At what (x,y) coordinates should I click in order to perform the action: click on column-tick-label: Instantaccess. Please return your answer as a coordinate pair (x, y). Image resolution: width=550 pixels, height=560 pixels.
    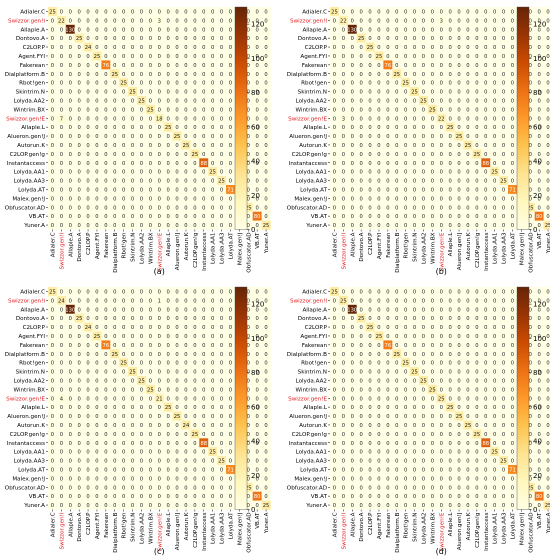
    Looking at the image, I should click on (205, 531).